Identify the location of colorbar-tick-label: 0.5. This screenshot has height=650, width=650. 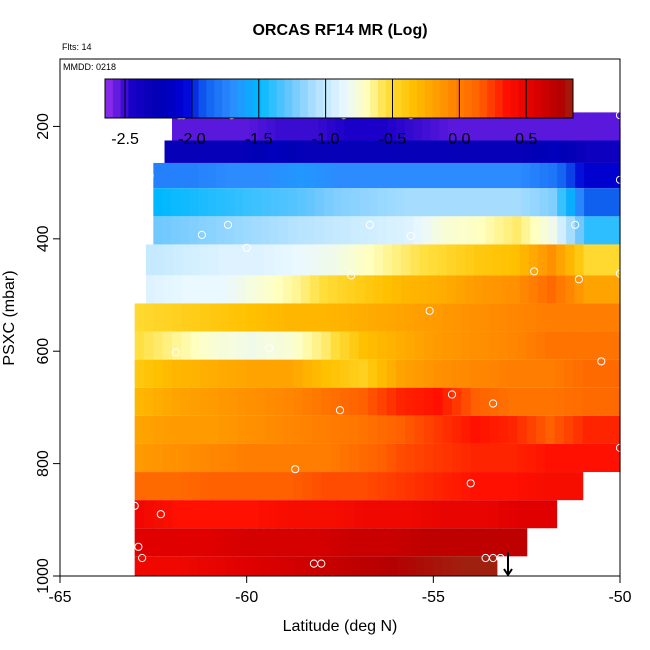
(526, 139).